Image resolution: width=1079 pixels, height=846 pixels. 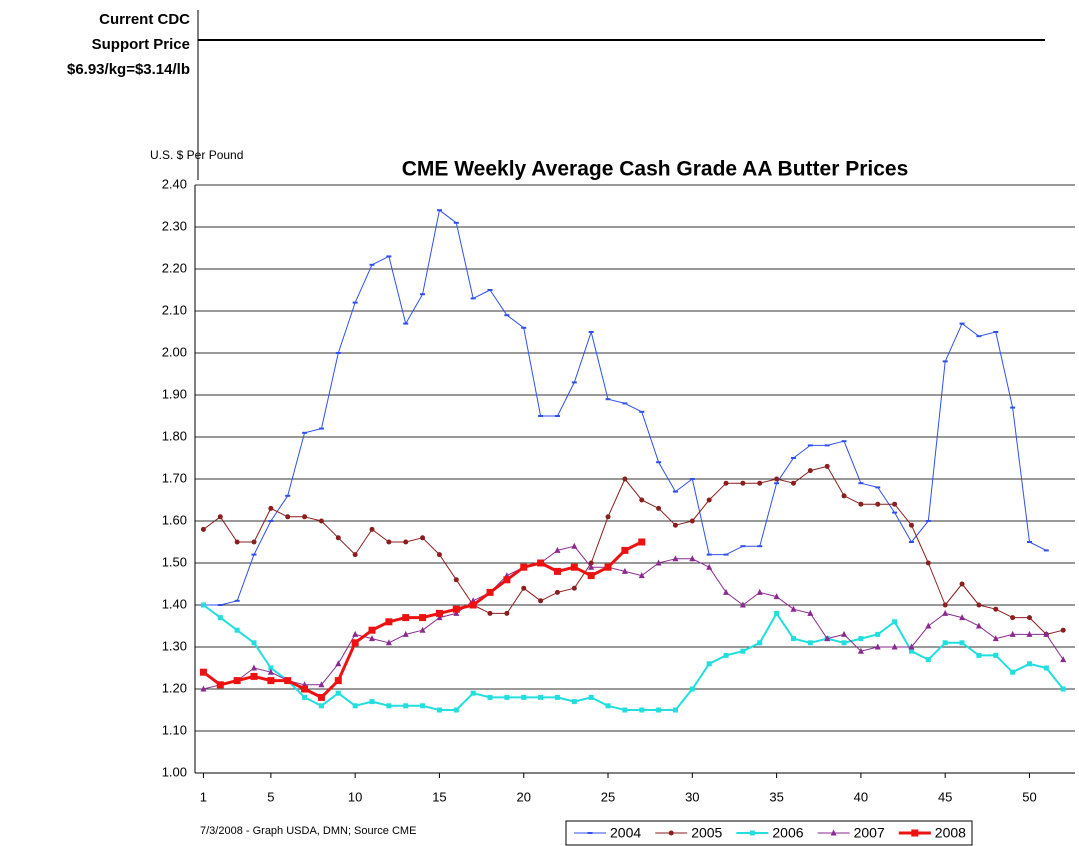 What do you see at coordinates (174, 771) in the screenshot?
I see `y-tick-label: 1.00` at bounding box center [174, 771].